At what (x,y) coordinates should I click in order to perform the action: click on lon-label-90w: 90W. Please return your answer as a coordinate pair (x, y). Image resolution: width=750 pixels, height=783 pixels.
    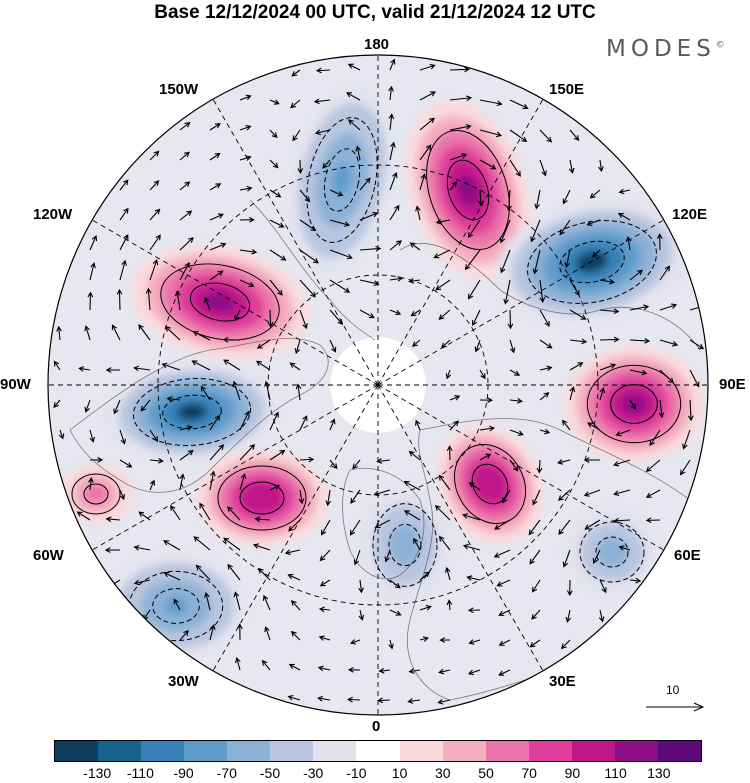
    Looking at the image, I should click on (15, 384).